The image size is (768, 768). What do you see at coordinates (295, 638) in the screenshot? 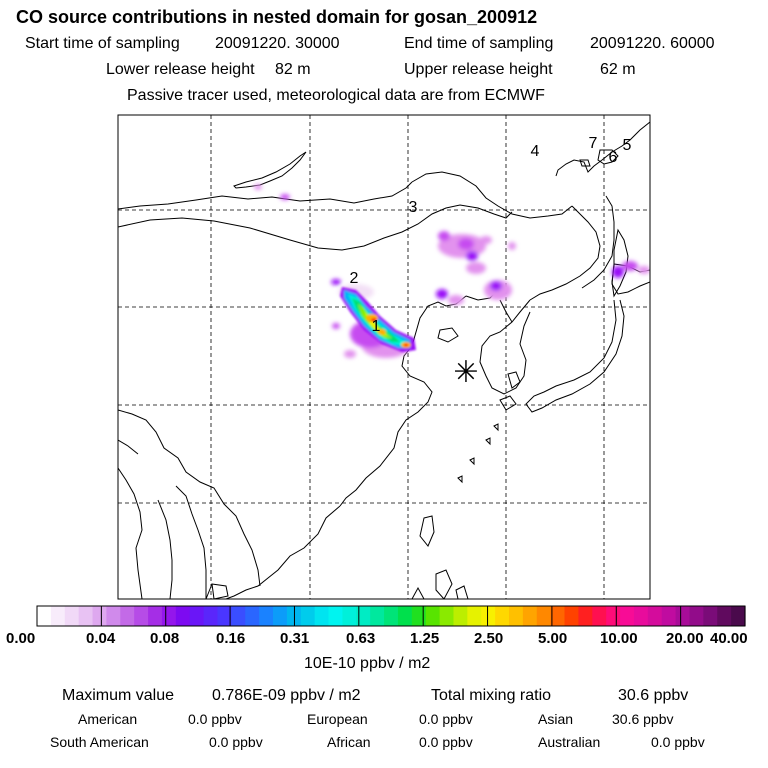
I see `legend-tick: 0.31` at bounding box center [295, 638].